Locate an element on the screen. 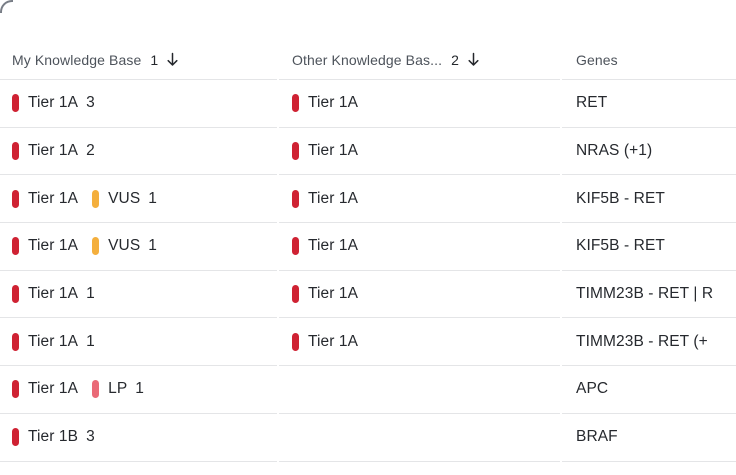  table-row: Tier 1A 1 Tier 1A TIMM23B - RET | R is located at coordinates (368, 295).